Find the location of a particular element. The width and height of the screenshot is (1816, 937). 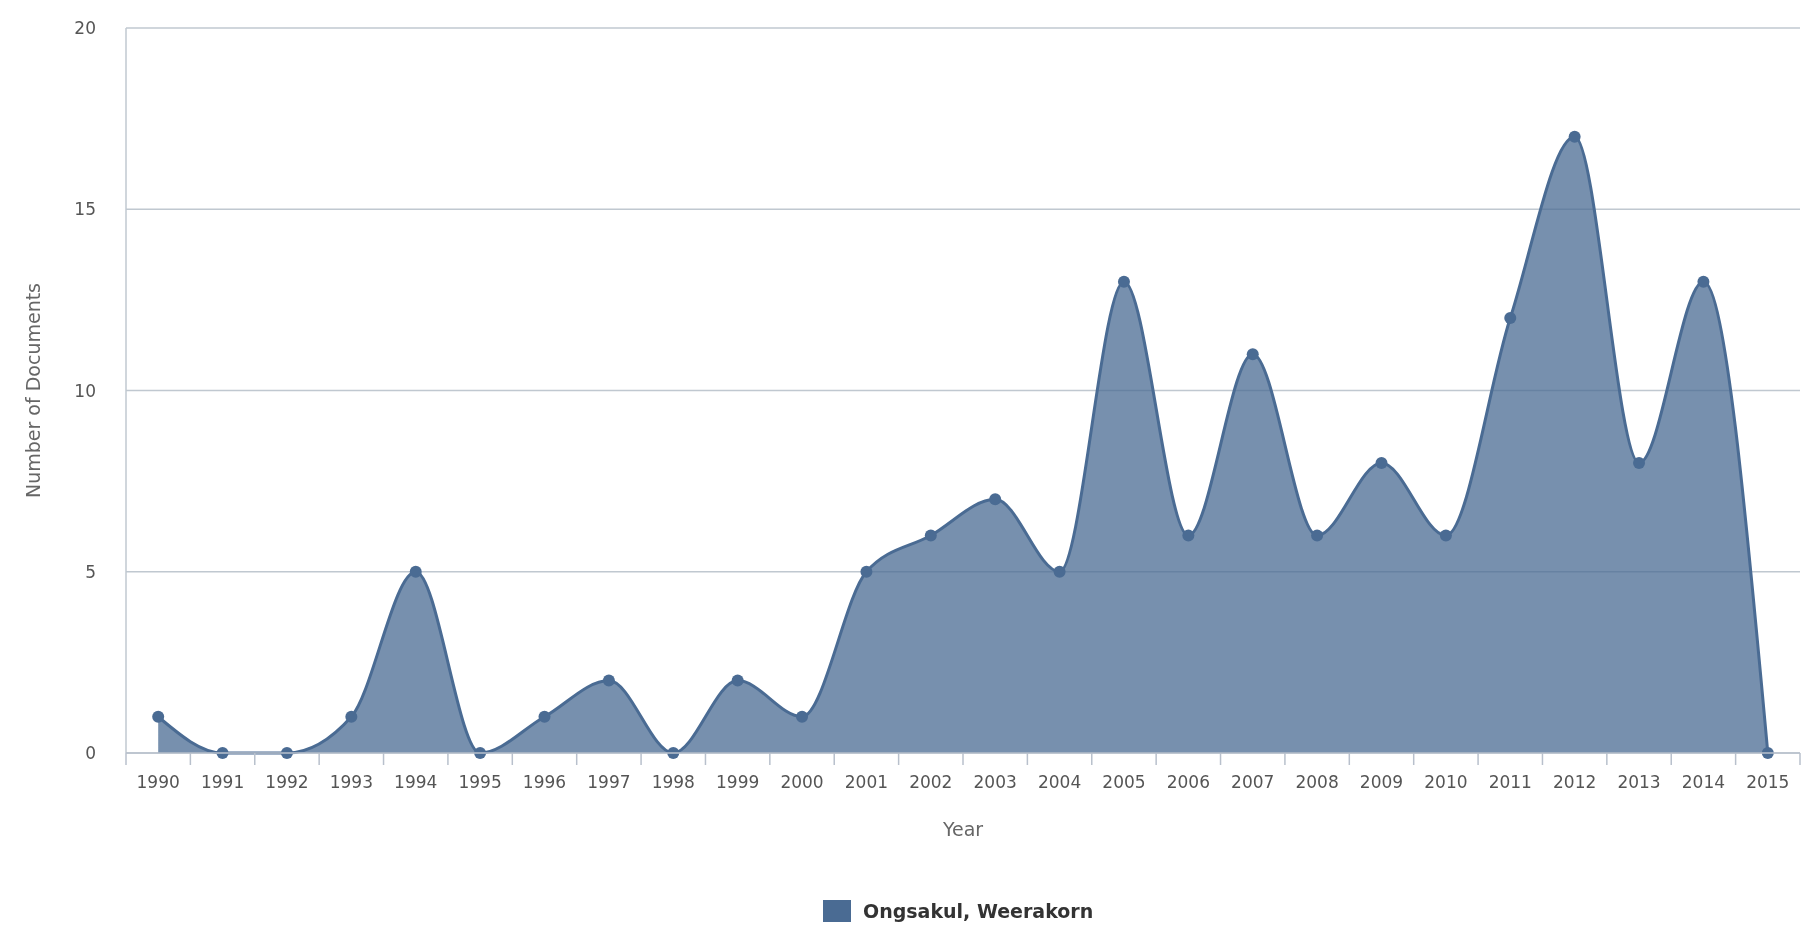

x-axis-title: Year is located at coordinates (962, 829).